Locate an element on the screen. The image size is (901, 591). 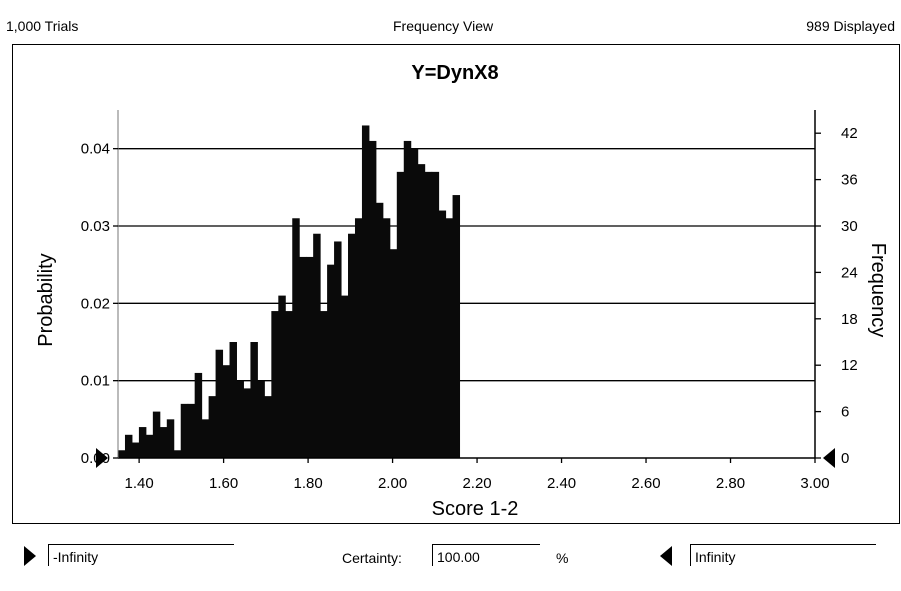
y2-axis-label: Frequency is located at coordinates (878, 290).